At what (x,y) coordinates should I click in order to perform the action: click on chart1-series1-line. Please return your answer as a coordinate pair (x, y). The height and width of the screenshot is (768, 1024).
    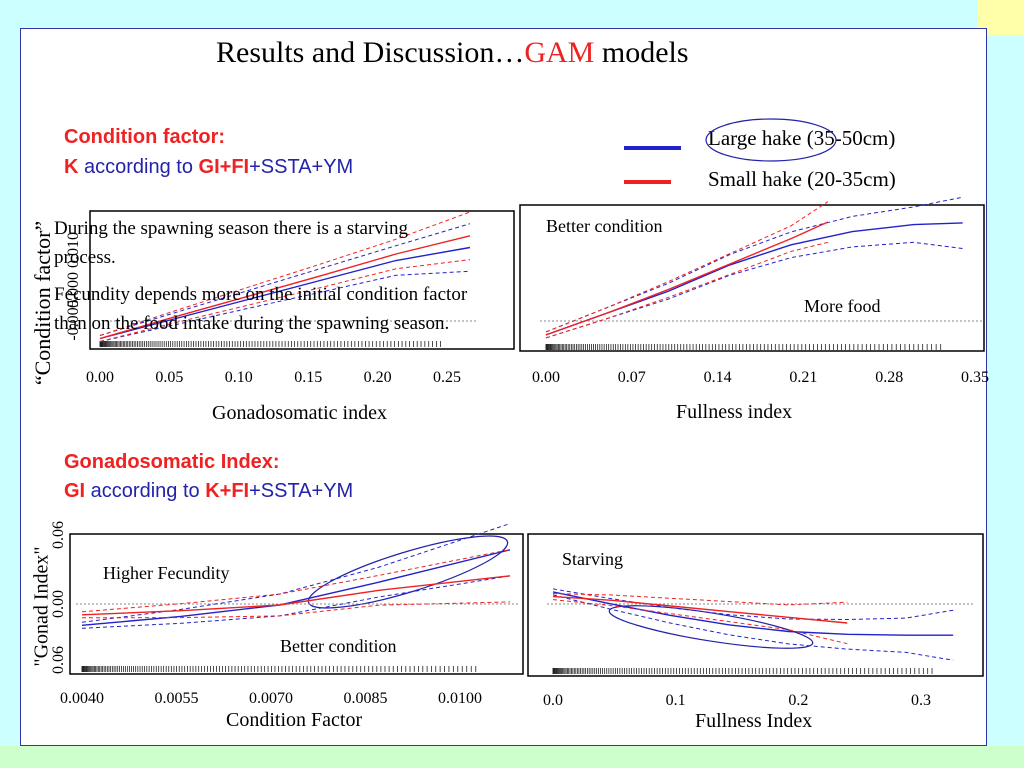
    Looking at the image, I should click on (285, 293).